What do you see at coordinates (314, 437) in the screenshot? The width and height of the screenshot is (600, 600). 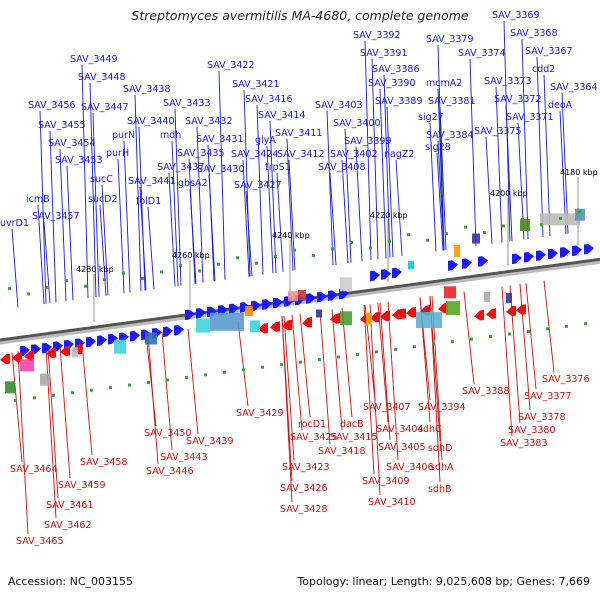 I see `reverse-label: SAV_3425` at bounding box center [314, 437].